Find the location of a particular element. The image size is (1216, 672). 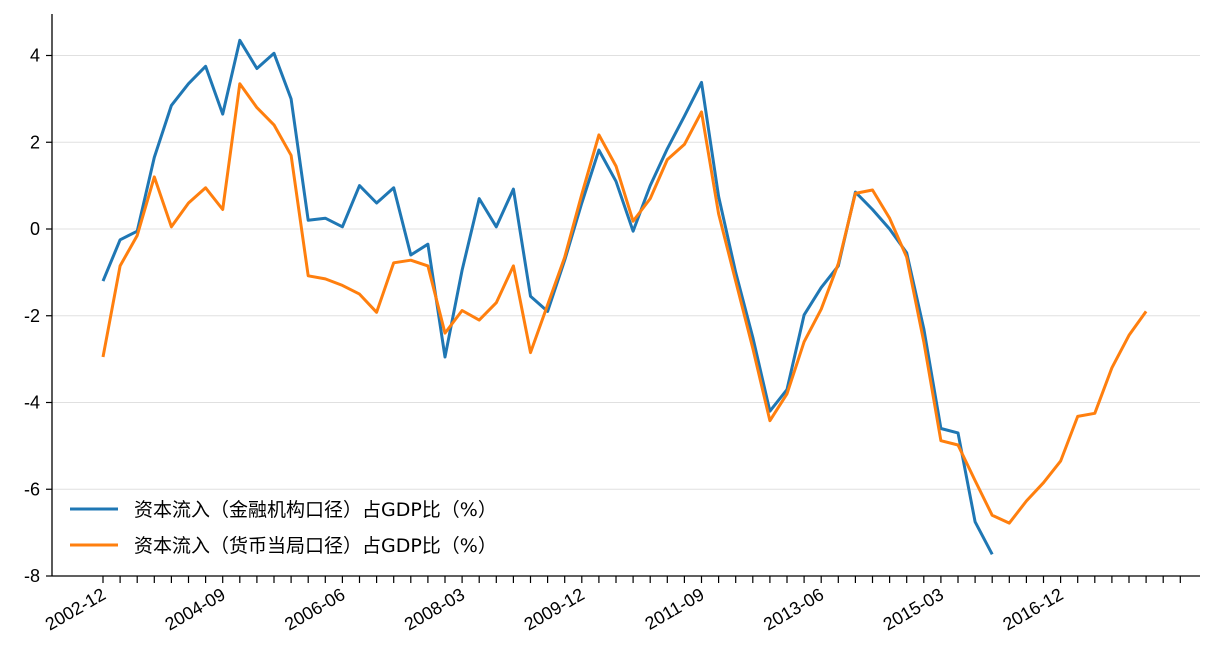

y-tick-label: -4 is located at coordinates (32, 403).